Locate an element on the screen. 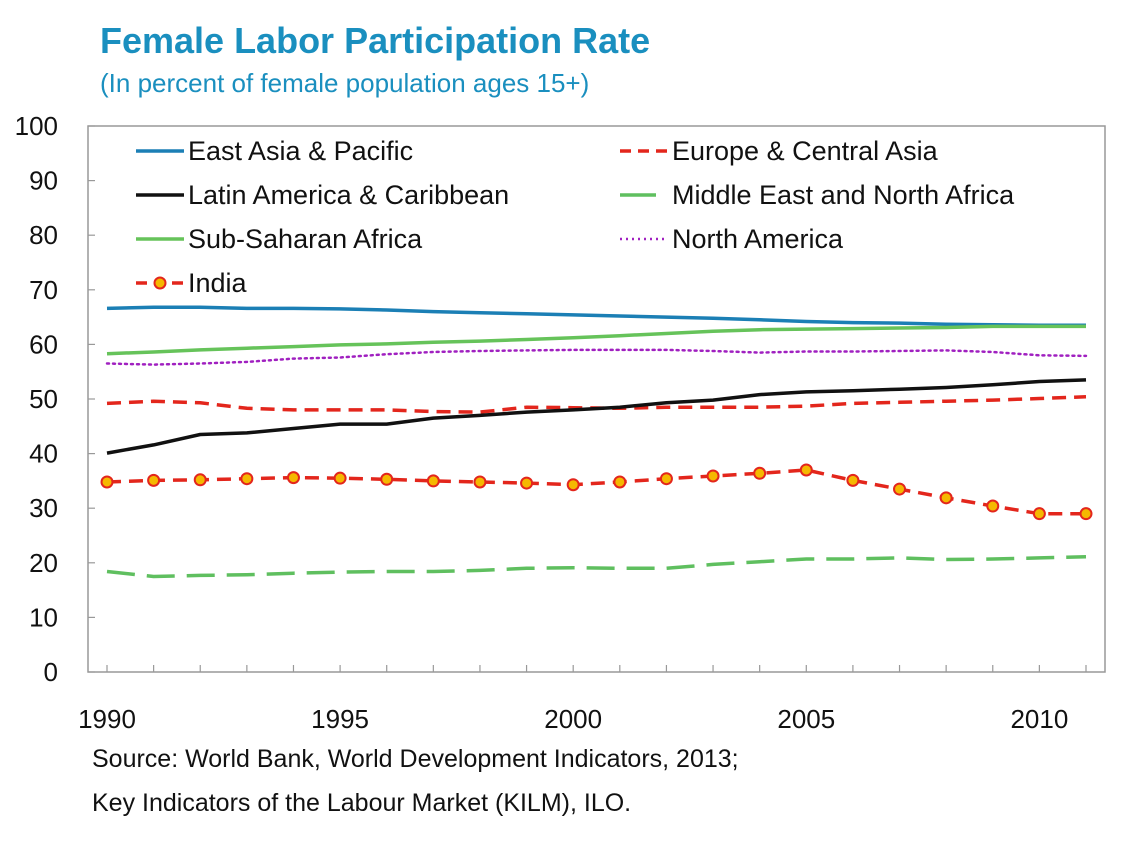  x-tick-label: 1990 is located at coordinates (107, 719).